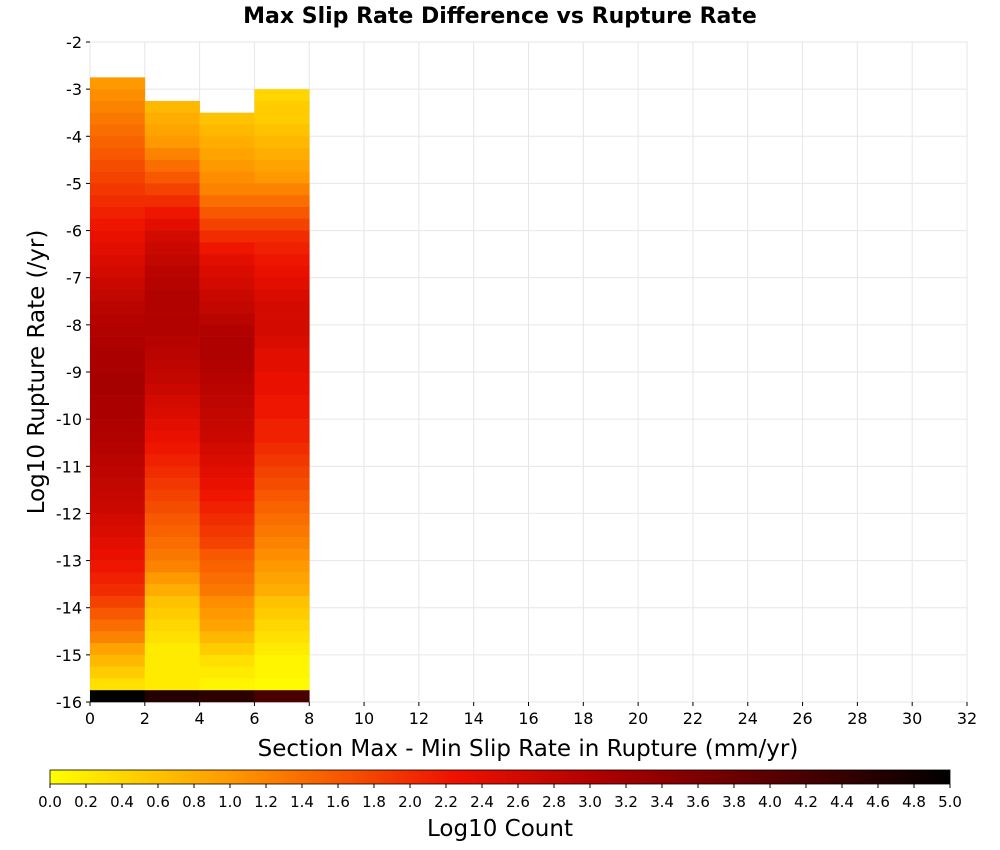  Describe the element at coordinates (69, 561) in the screenshot. I see `y-tick-label: -13` at that location.